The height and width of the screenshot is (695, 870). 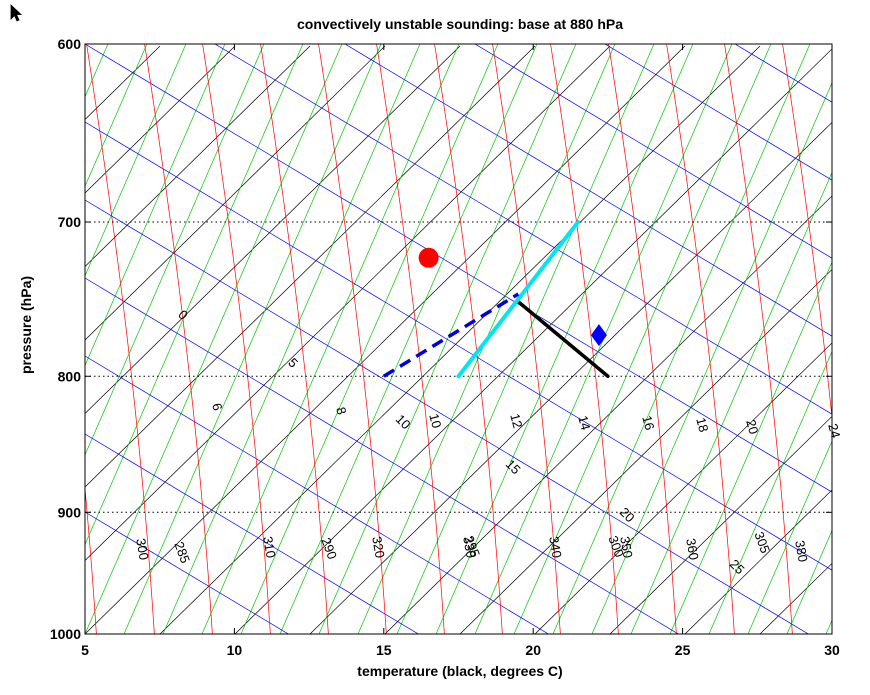 What do you see at coordinates (65, 634) in the screenshot?
I see `y-tick-label: 1000` at bounding box center [65, 634].